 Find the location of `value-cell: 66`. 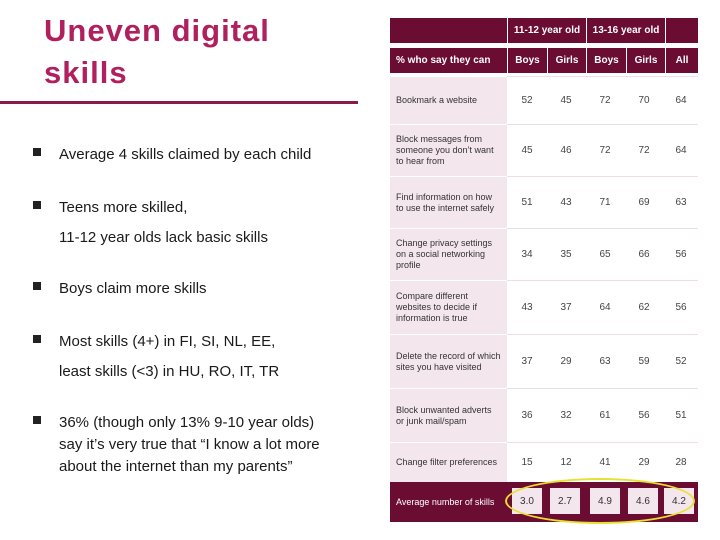

value-cell: 66 is located at coordinates (644, 254).